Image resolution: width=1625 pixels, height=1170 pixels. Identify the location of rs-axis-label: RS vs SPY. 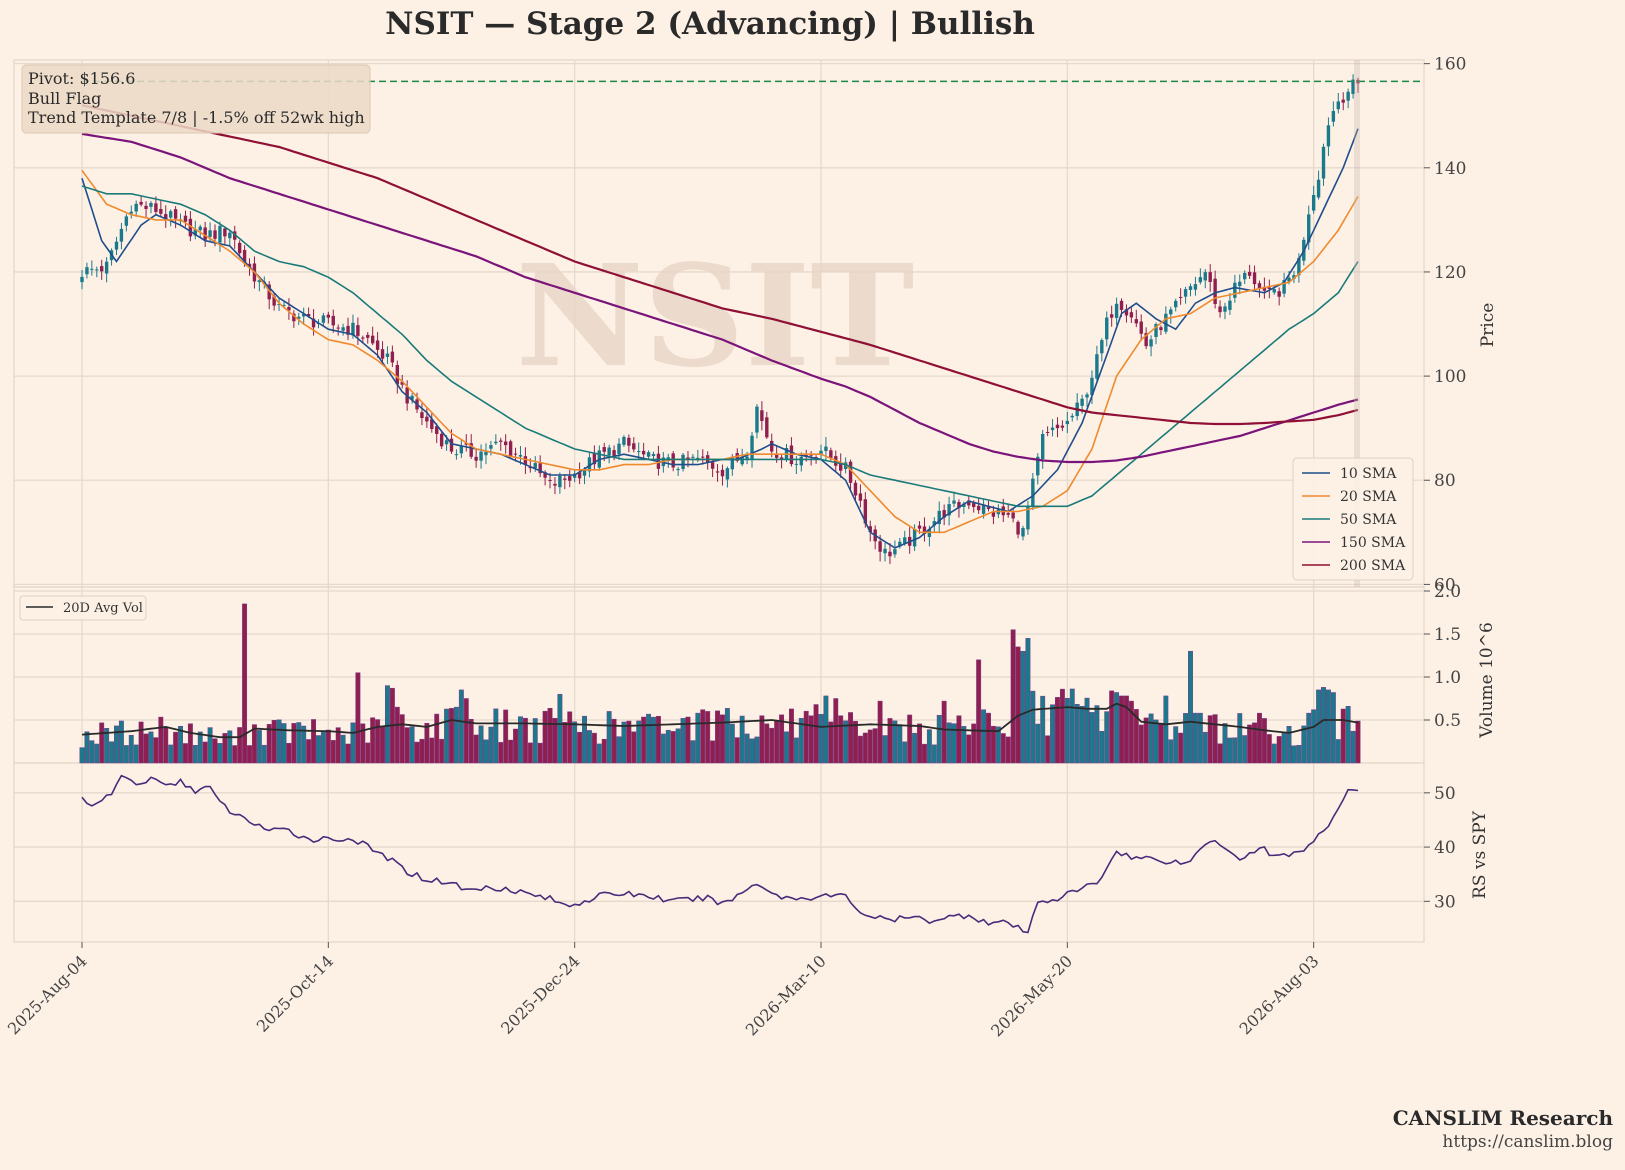
(1480, 854).